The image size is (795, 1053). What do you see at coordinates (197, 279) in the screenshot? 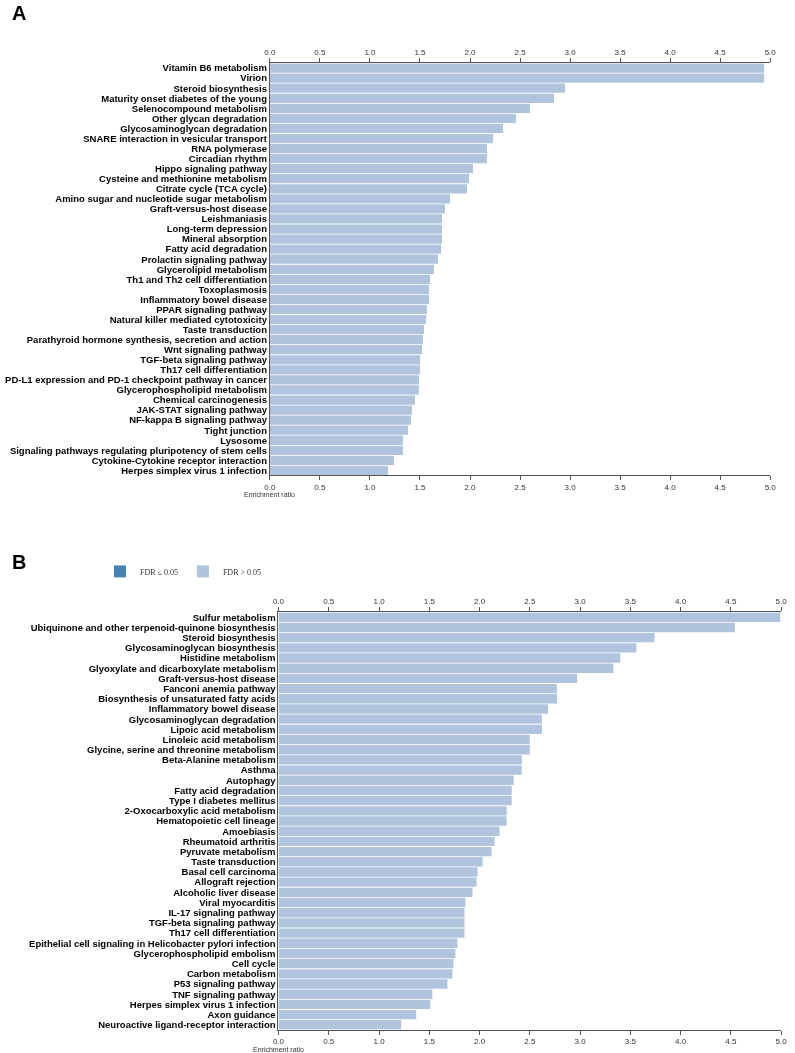
I see `y-tick-label: Th1 and Th2 cell differentiation` at bounding box center [197, 279].